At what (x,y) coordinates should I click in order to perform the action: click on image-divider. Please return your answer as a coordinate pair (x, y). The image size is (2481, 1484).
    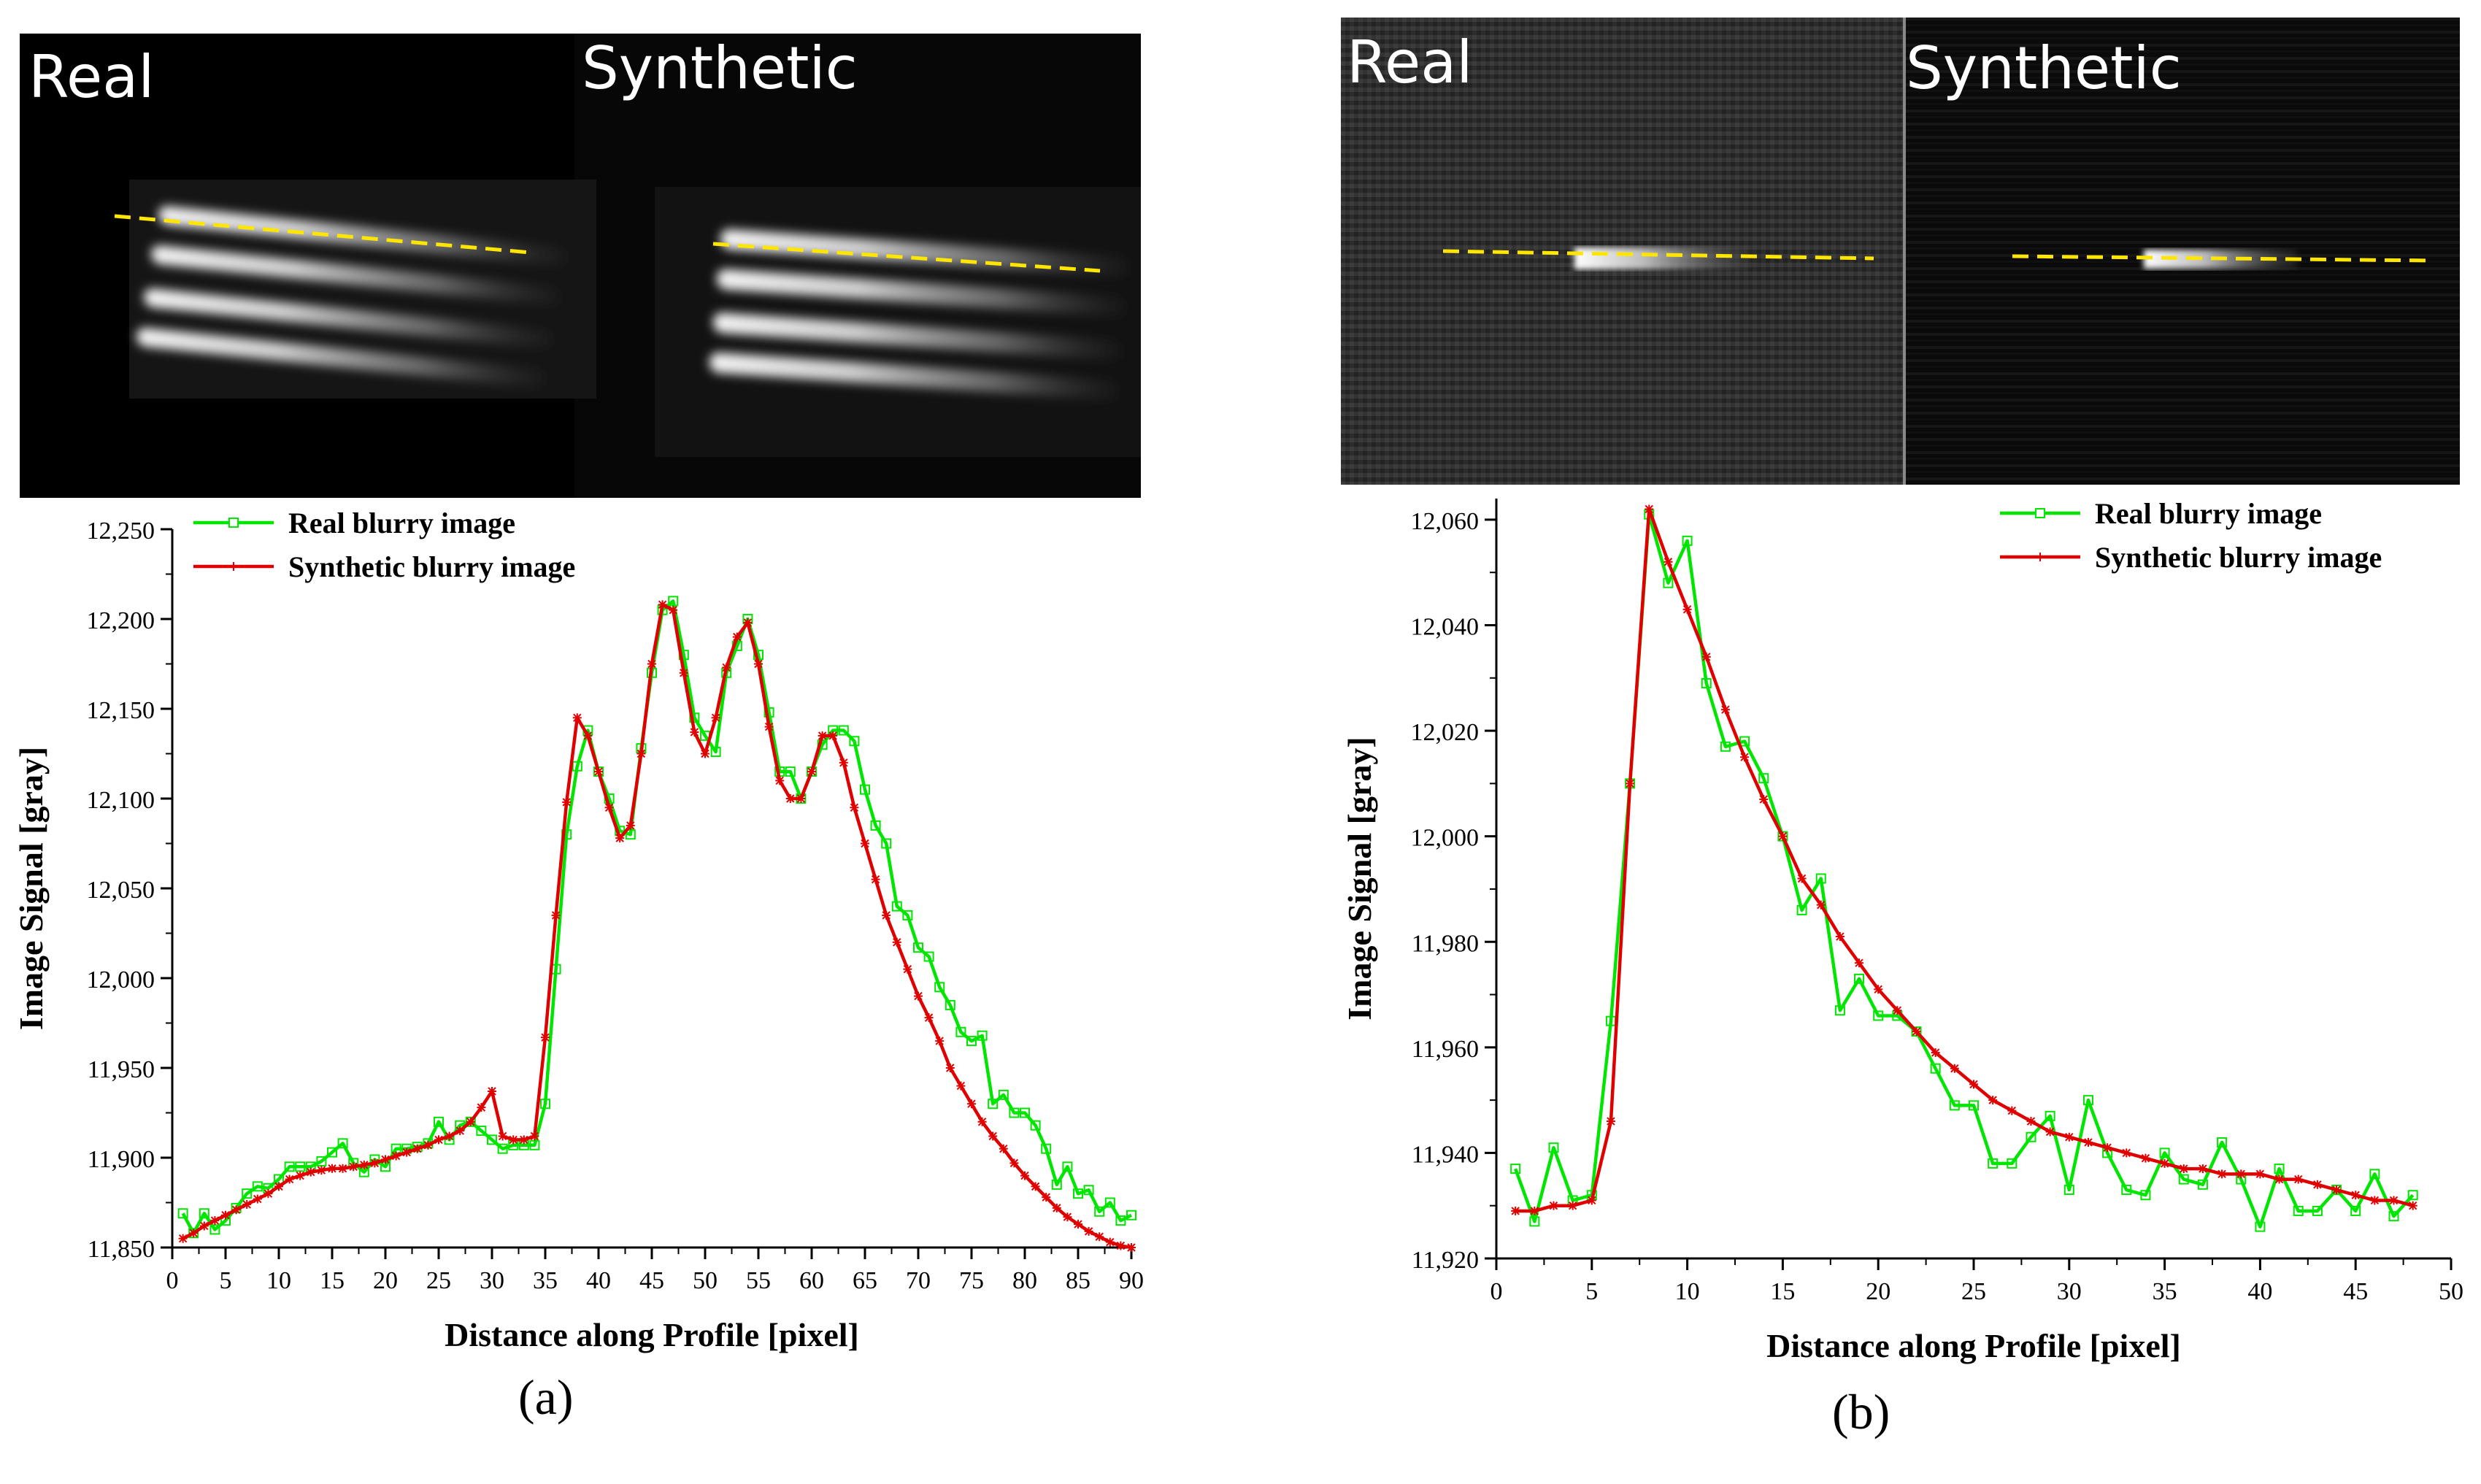
    Looking at the image, I should click on (1904, 252).